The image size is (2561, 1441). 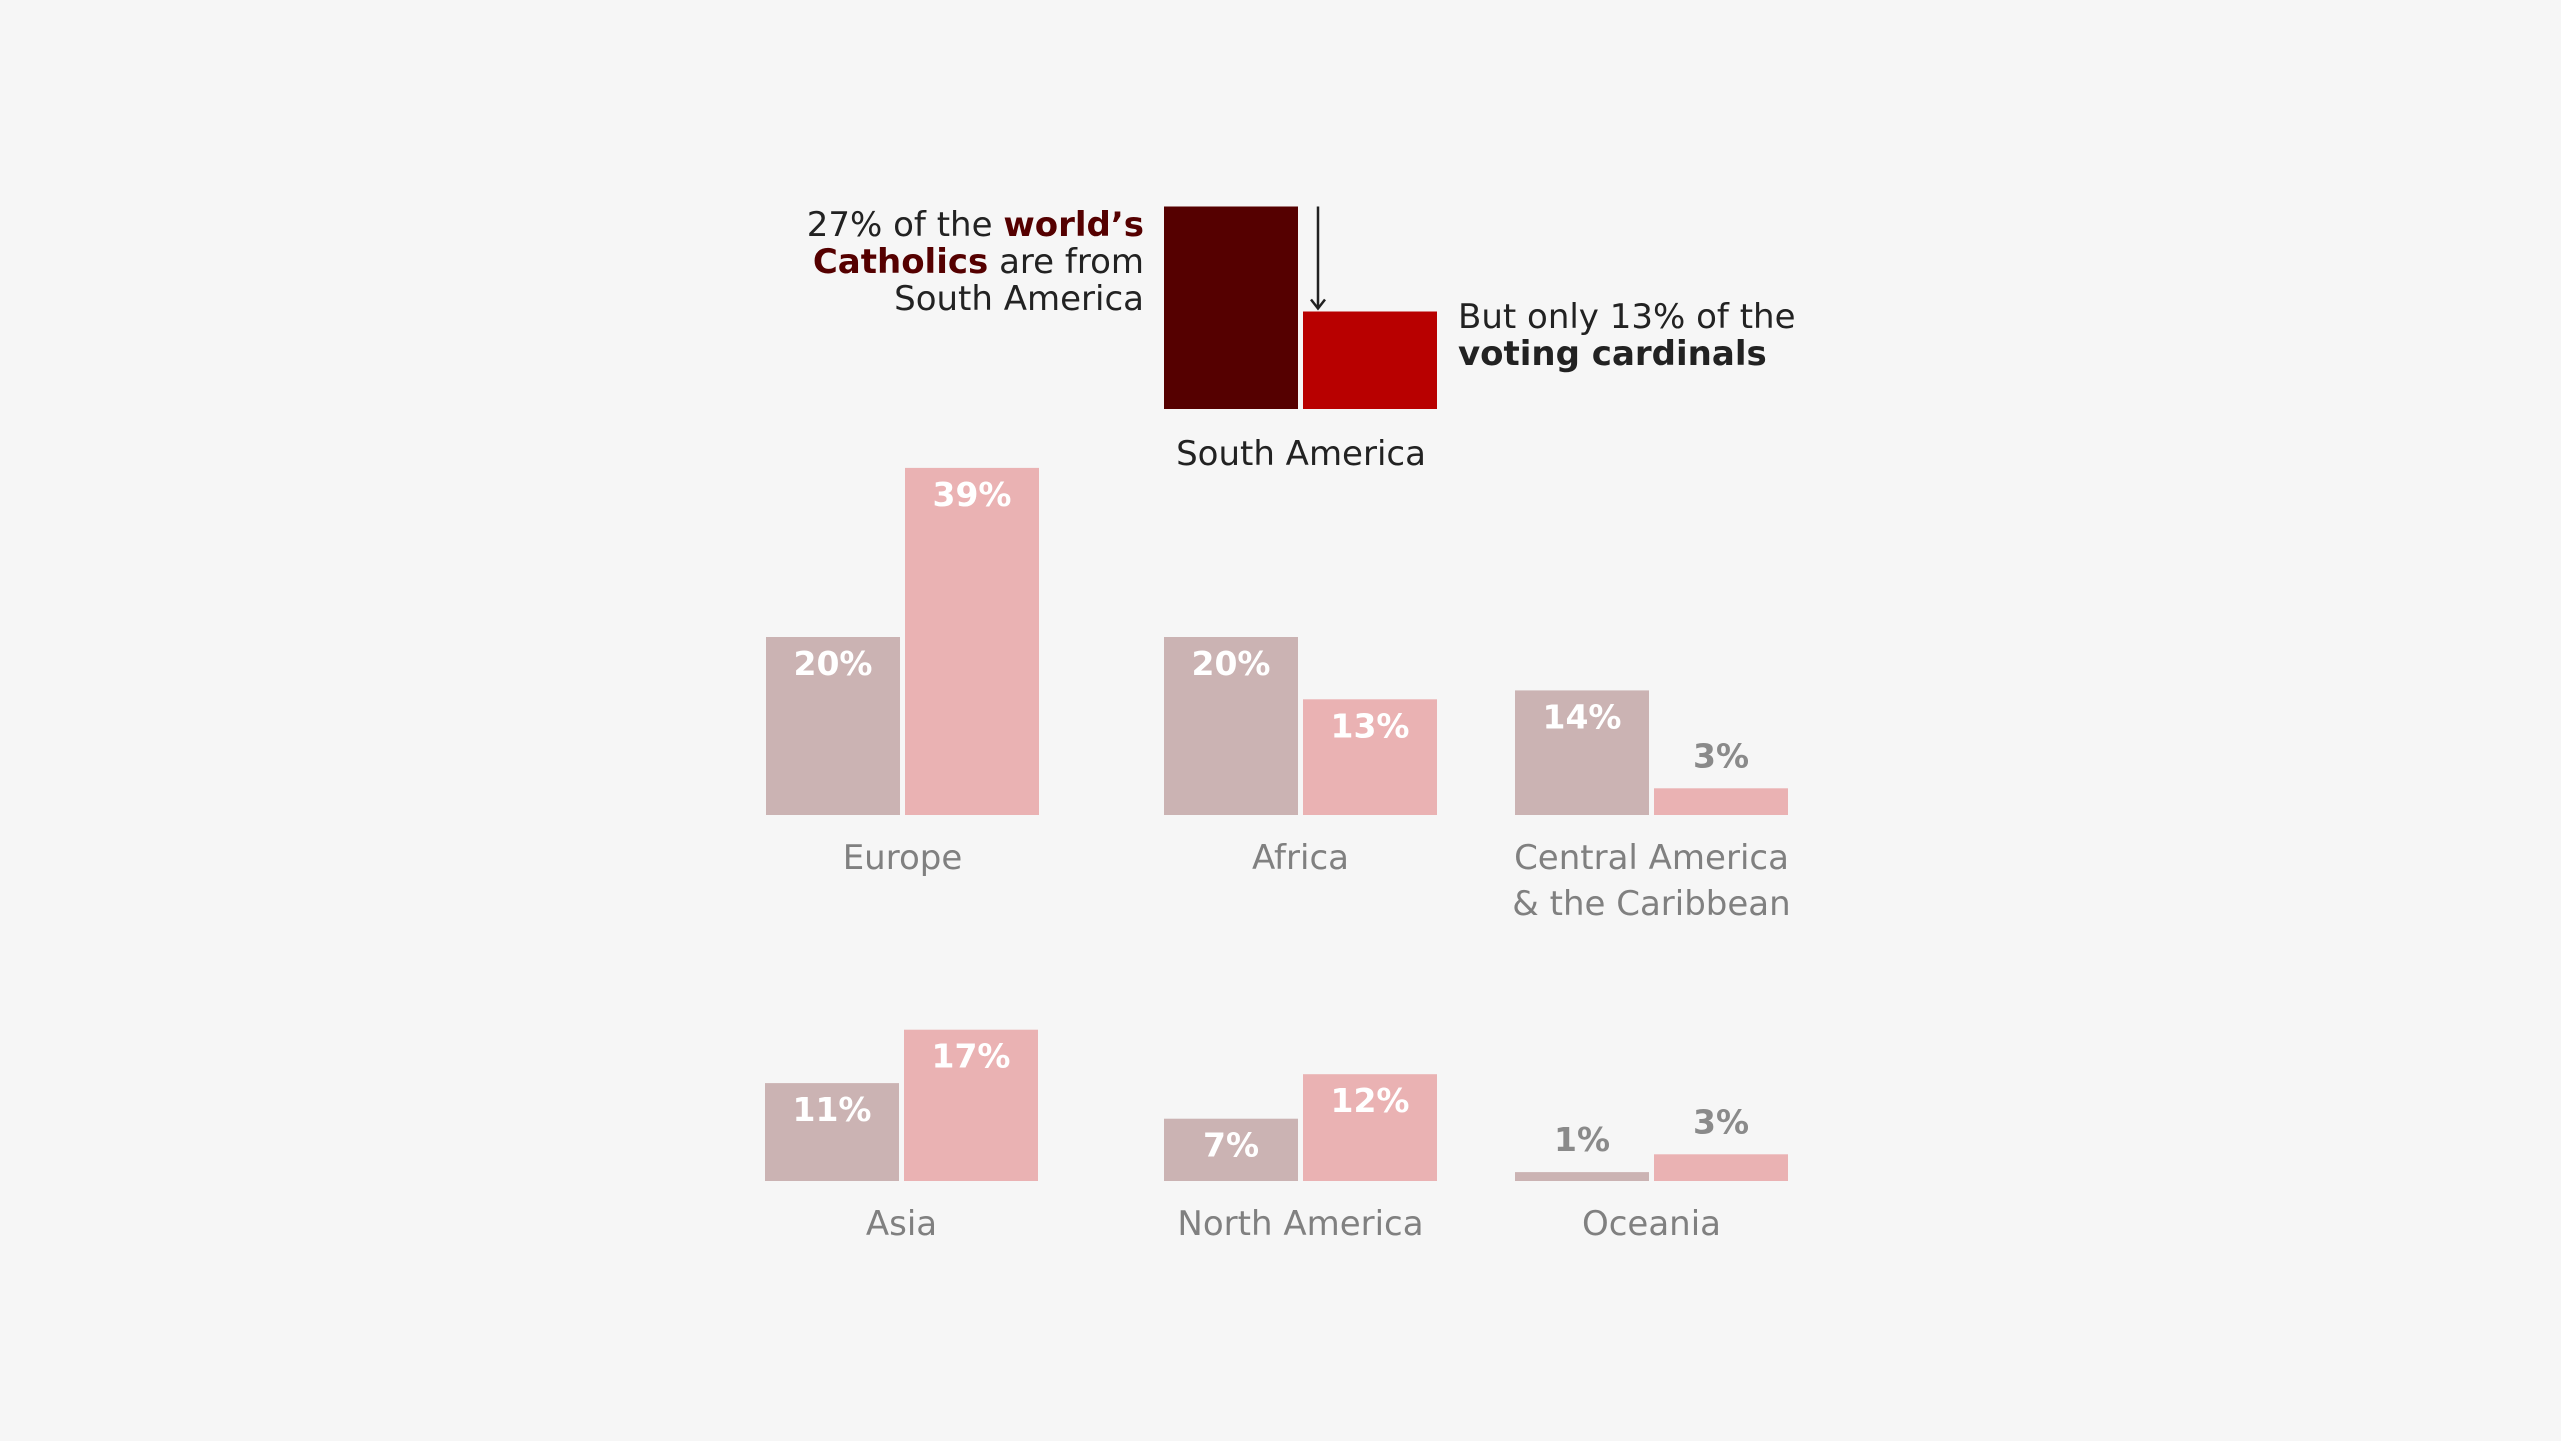 I want to click on region-label-south-america: South America, so click(x=1301, y=454).